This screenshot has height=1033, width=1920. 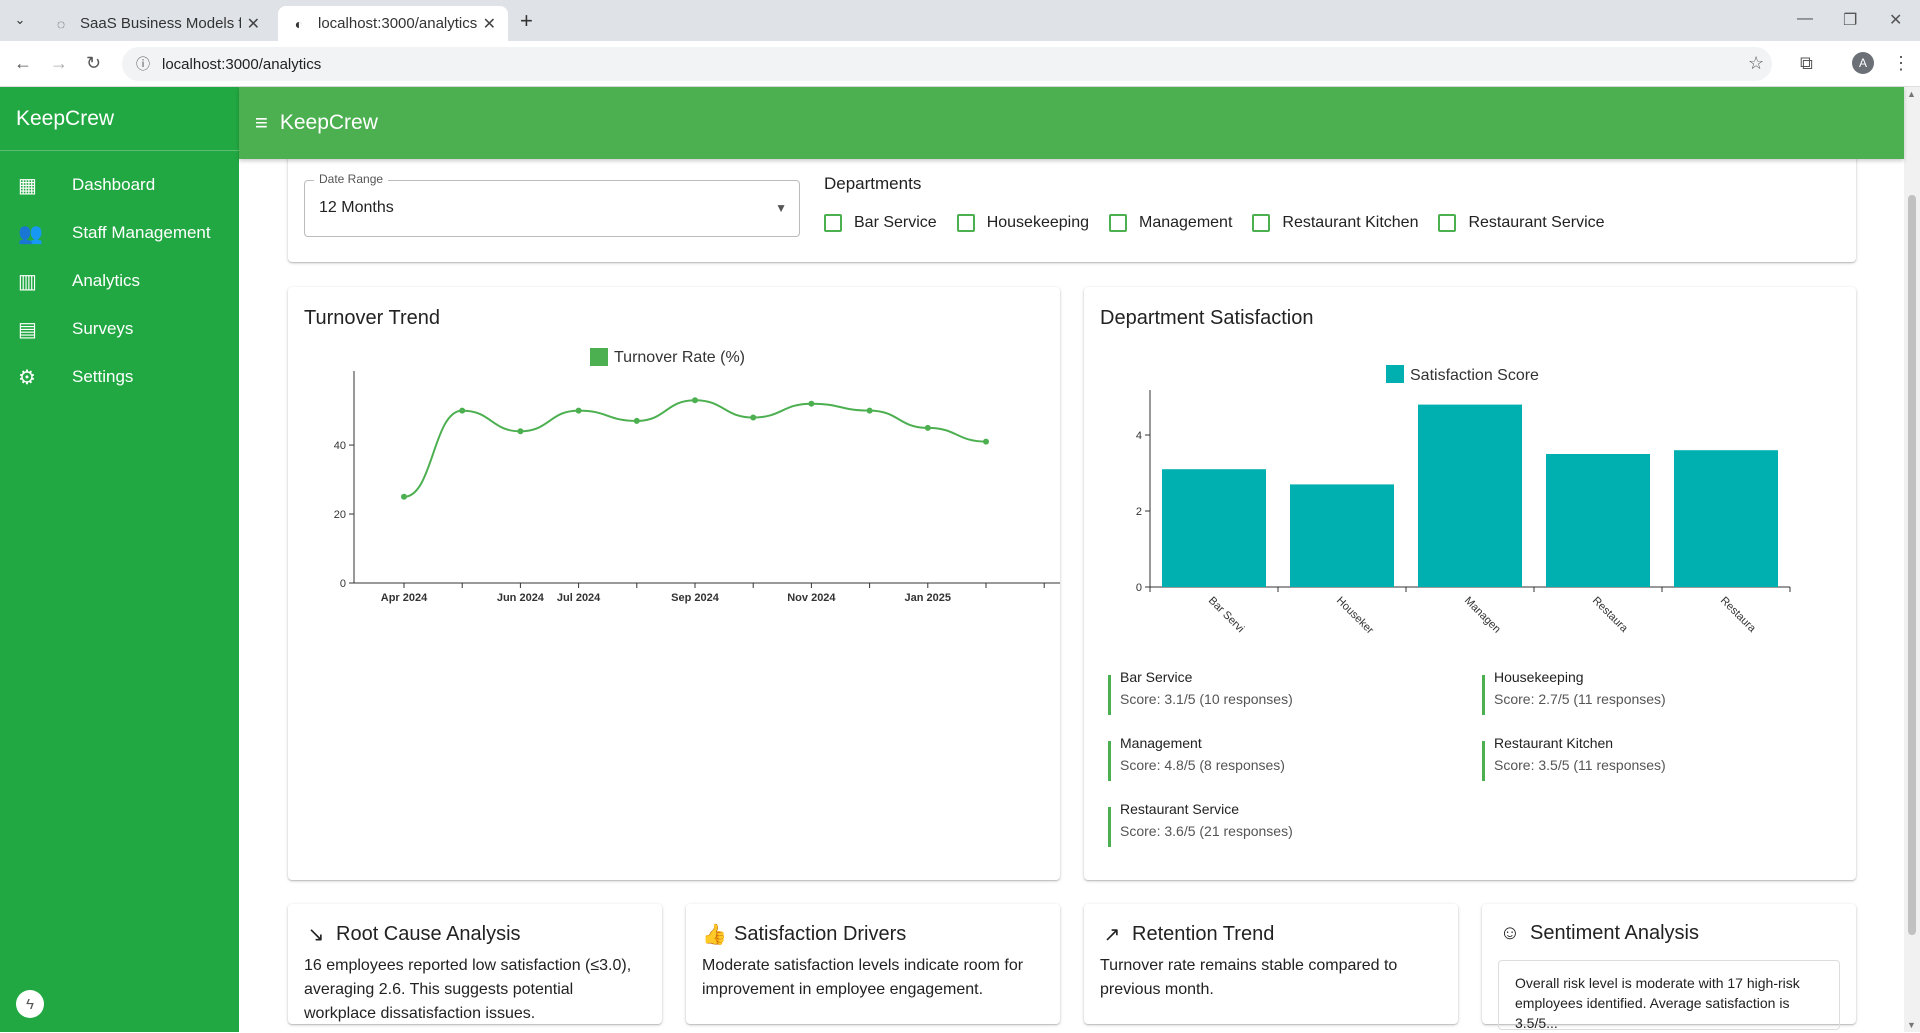 What do you see at coordinates (119, 119) in the screenshot?
I see `sidebar-brand: KeepCrew` at bounding box center [119, 119].